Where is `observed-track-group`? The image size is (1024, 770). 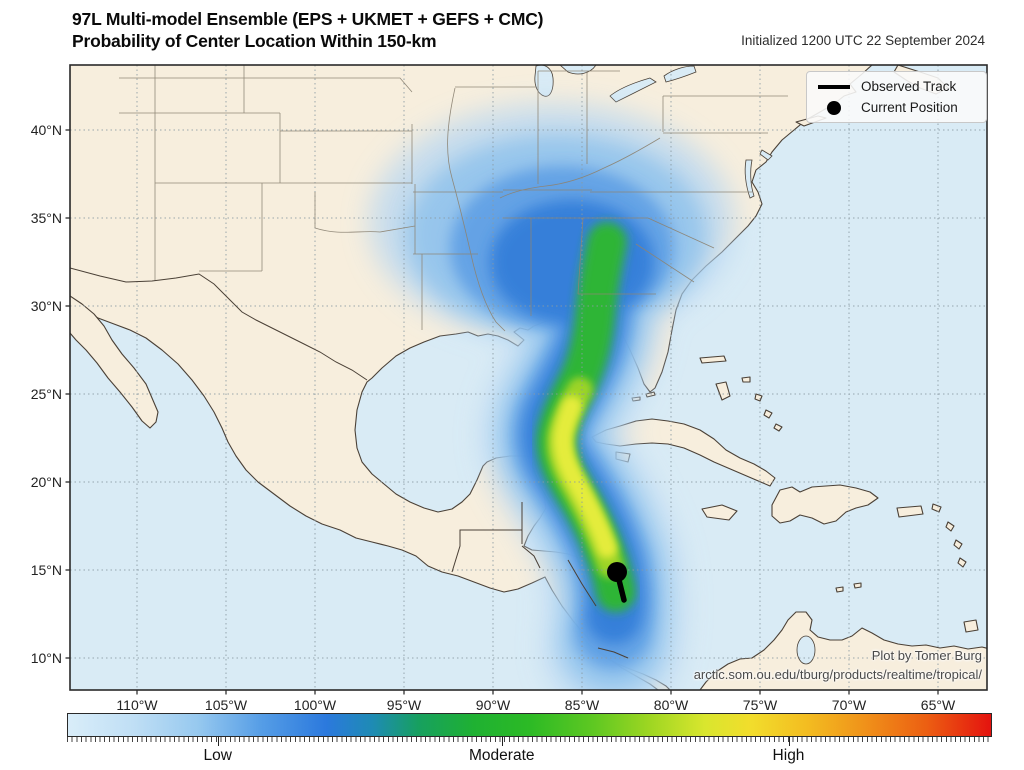
observed-track-group is located at coordinates (617, 582).